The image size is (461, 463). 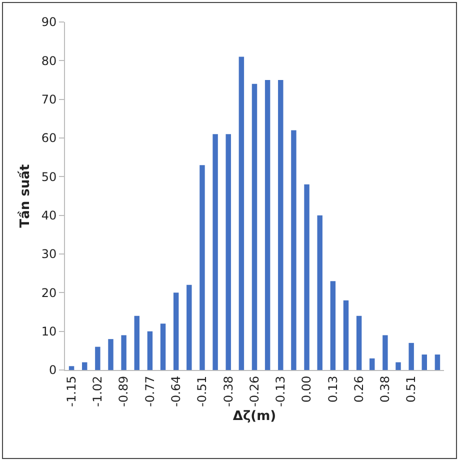 I want to click on y-tick-label: 90, so click(x=49, y=22).